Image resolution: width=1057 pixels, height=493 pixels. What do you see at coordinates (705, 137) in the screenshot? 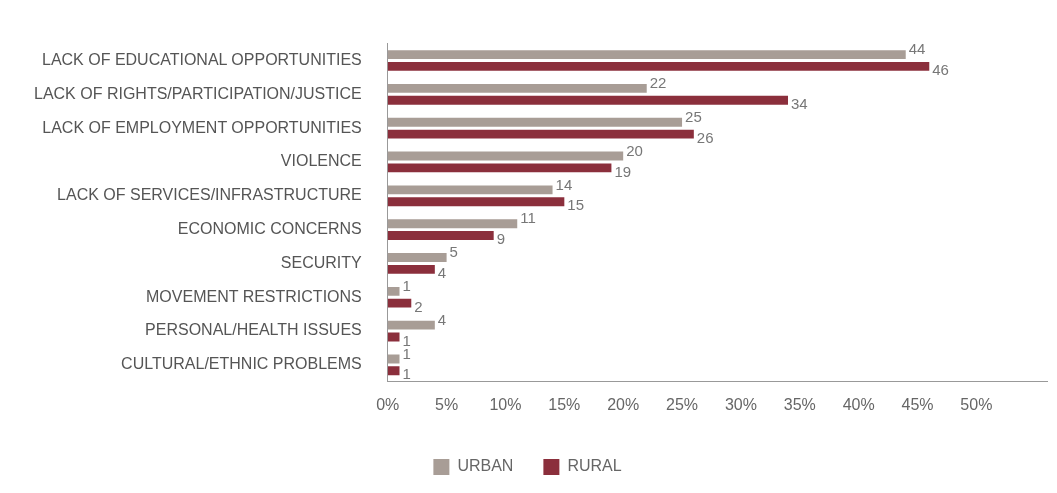
I see `data-label: 26` at bounding box center [705, 137].